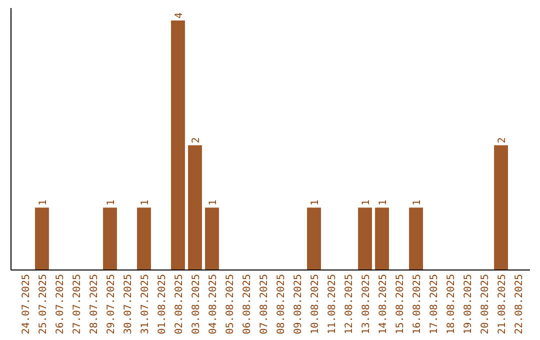 This screenshot has width=540, height=340. I want to click on x-tick-label: 08.08.2025, so click(281, 304).